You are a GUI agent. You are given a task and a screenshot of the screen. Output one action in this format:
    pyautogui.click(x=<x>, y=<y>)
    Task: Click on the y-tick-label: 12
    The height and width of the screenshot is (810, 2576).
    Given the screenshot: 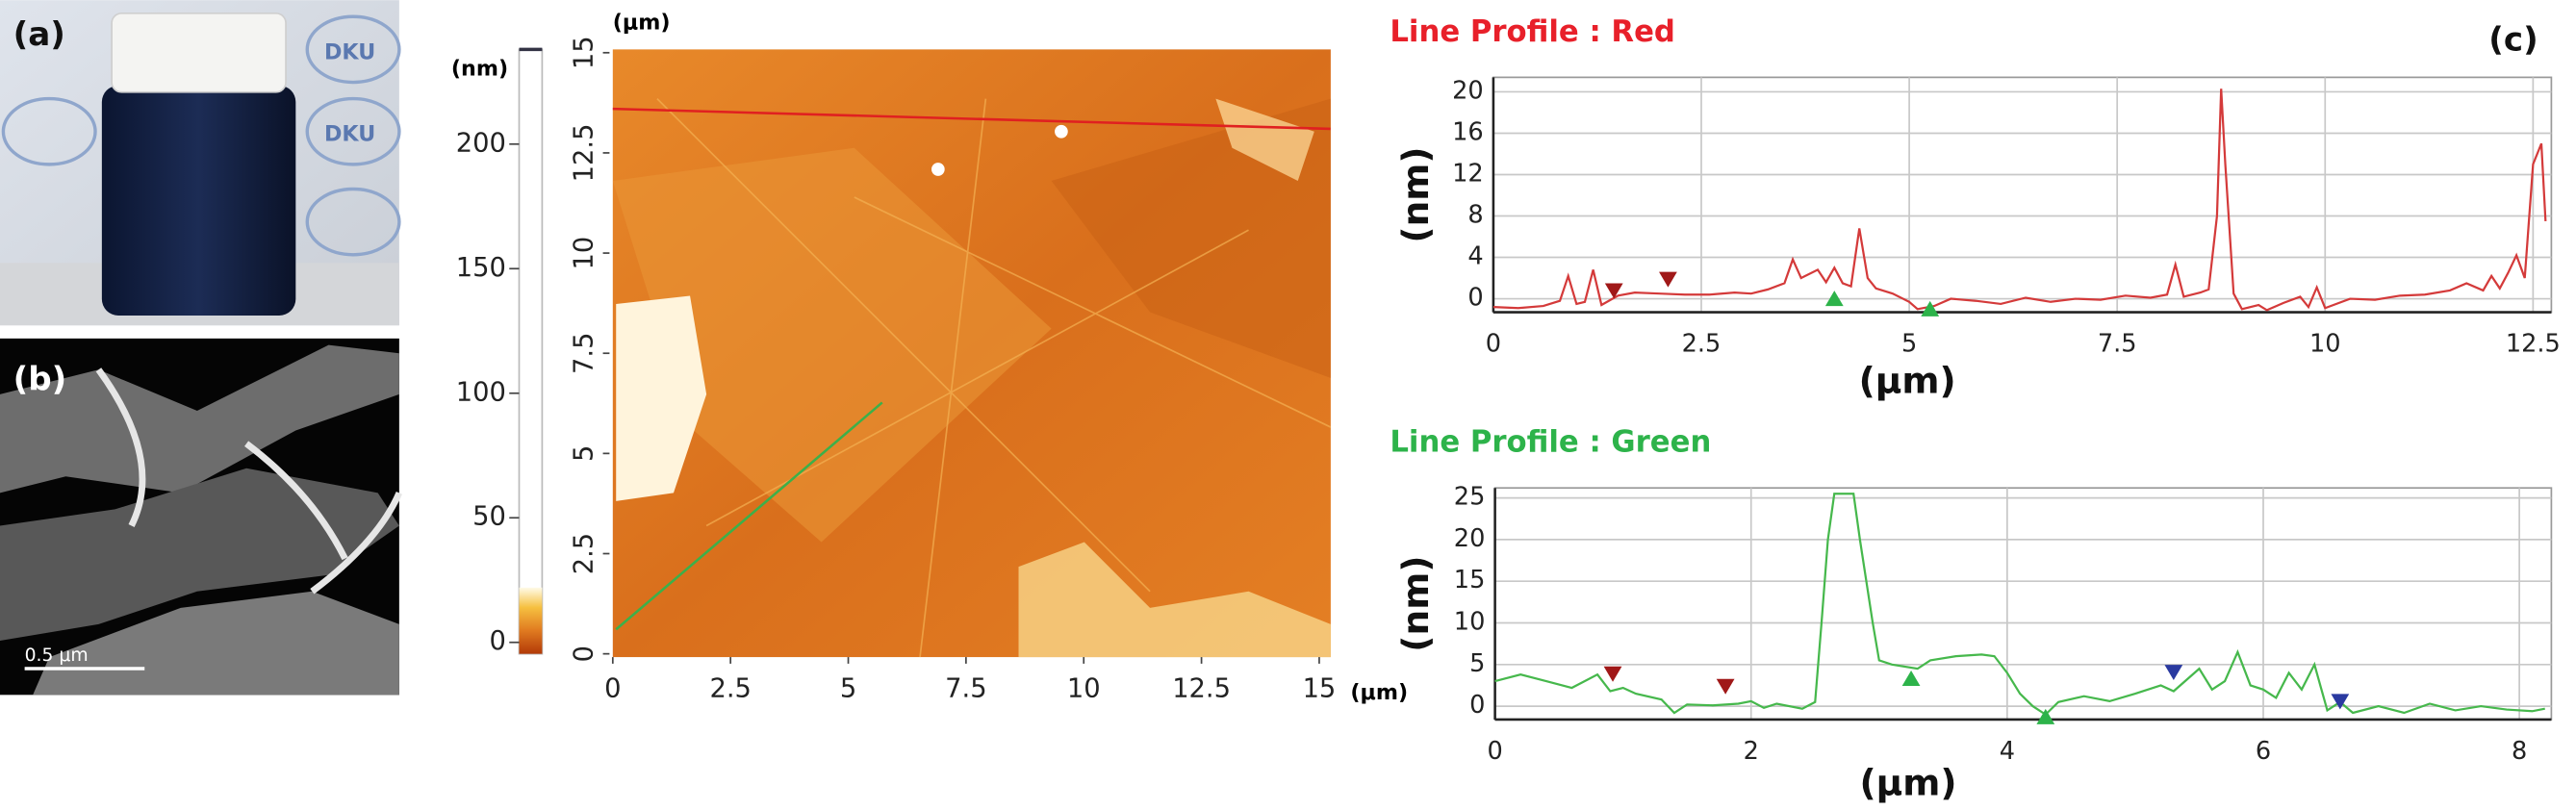 What is the action you would take?
    pyautogui.click(x=1468, y=173)
    